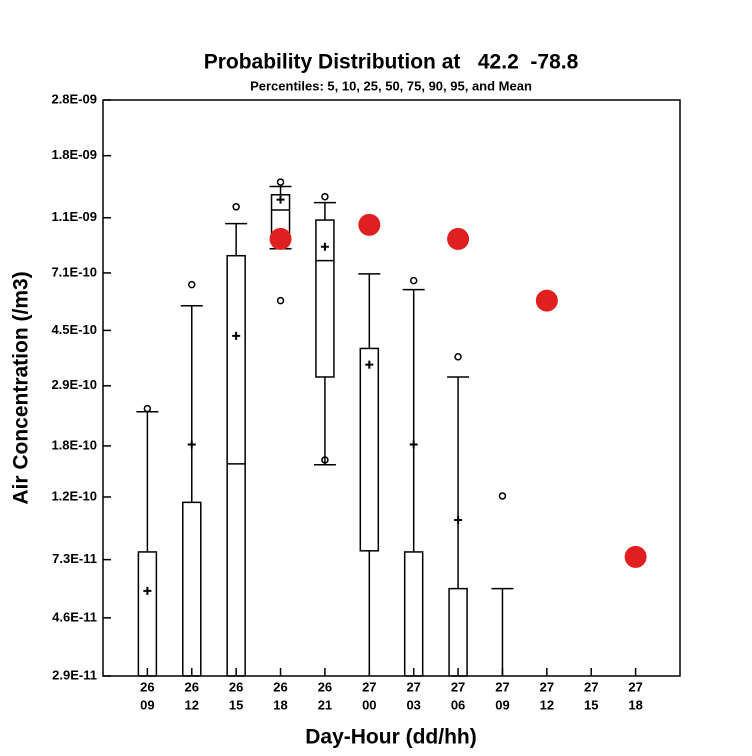 This screenshot has height=756, width=752. I want to click on chart-title: Probability Distribution at 42.2 -78.8, so click(391, 62).